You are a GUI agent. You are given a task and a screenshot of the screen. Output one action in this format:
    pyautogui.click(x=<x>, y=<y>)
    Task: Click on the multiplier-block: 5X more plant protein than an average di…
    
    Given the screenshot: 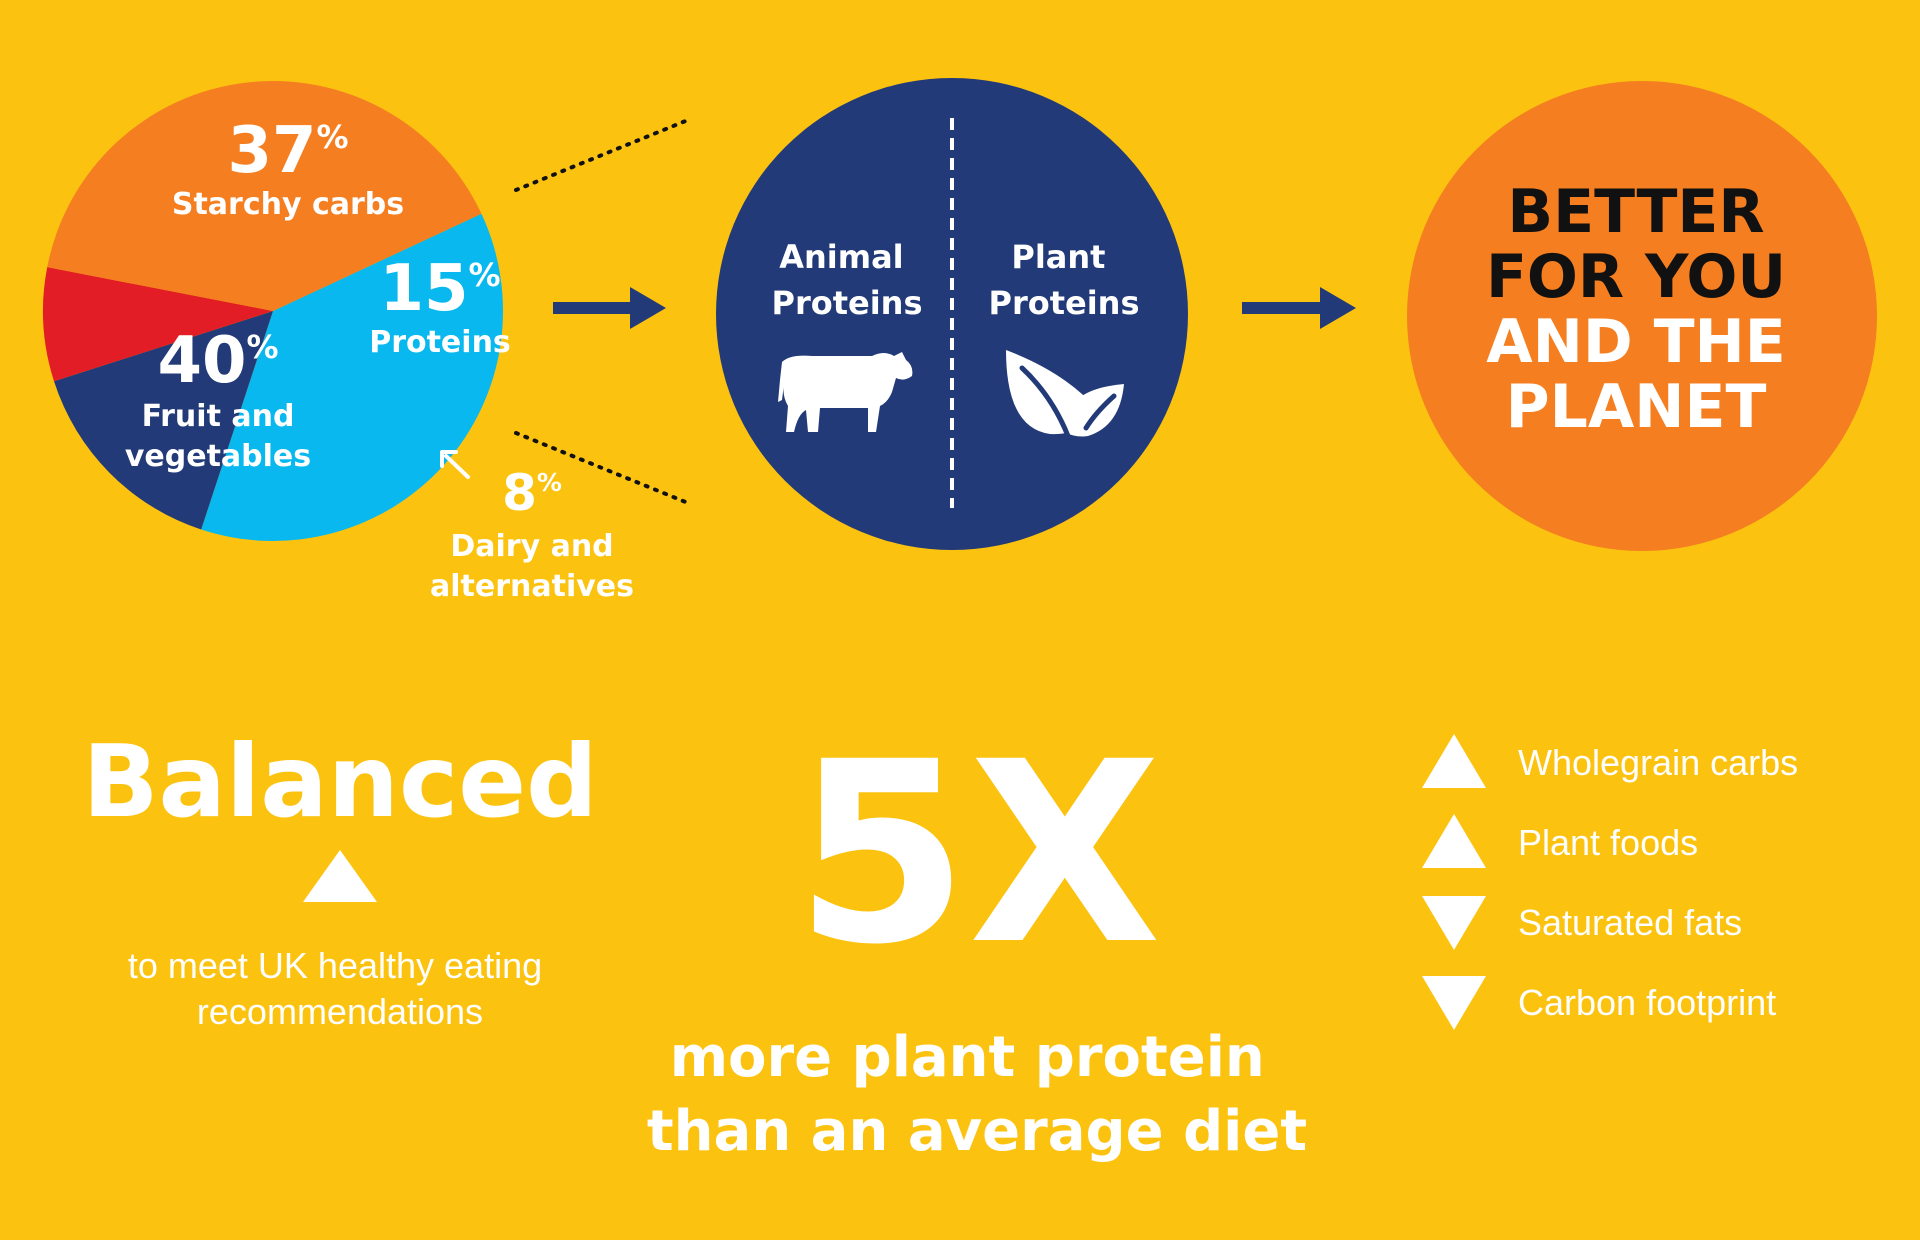 What is the action you would take?
    pyautogui.click(x=977, y=936)
    